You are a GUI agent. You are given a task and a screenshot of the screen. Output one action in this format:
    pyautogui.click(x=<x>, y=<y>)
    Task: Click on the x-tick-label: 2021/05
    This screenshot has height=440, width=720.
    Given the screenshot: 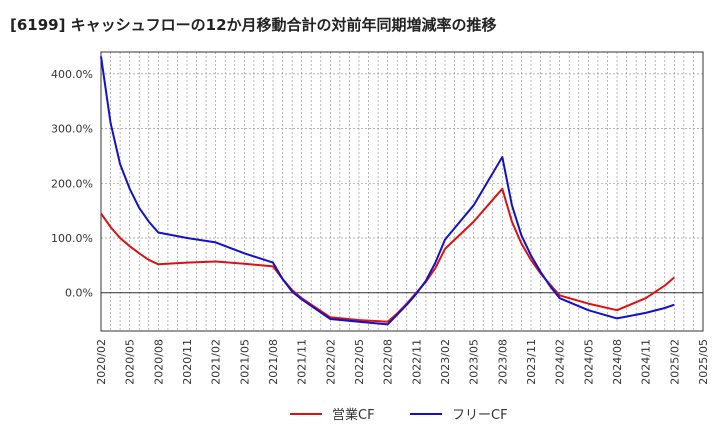 What is the action you would take?
    pyautogui.click(x=244, y=362)
    